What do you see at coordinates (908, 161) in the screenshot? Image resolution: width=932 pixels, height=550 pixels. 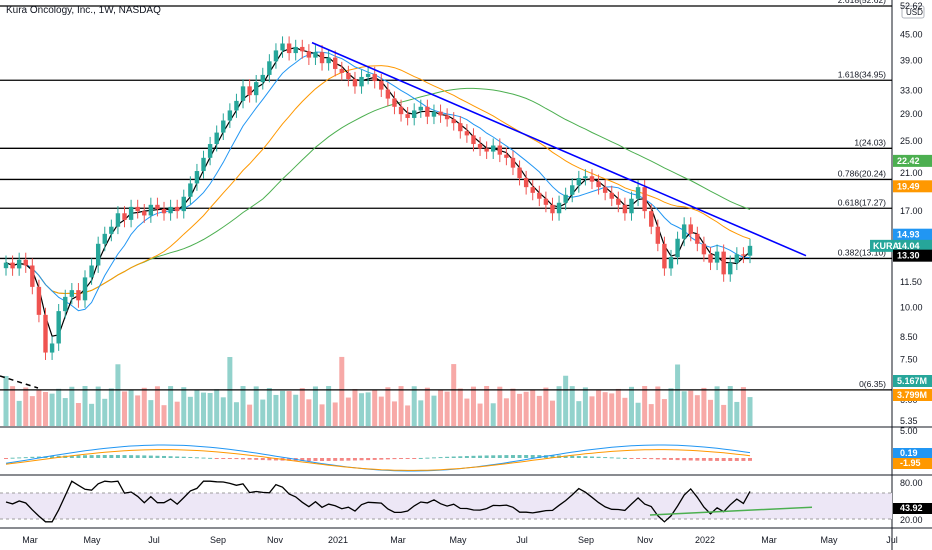 I see `price-badge-value: 22.42` at bounding box center [908, 161].